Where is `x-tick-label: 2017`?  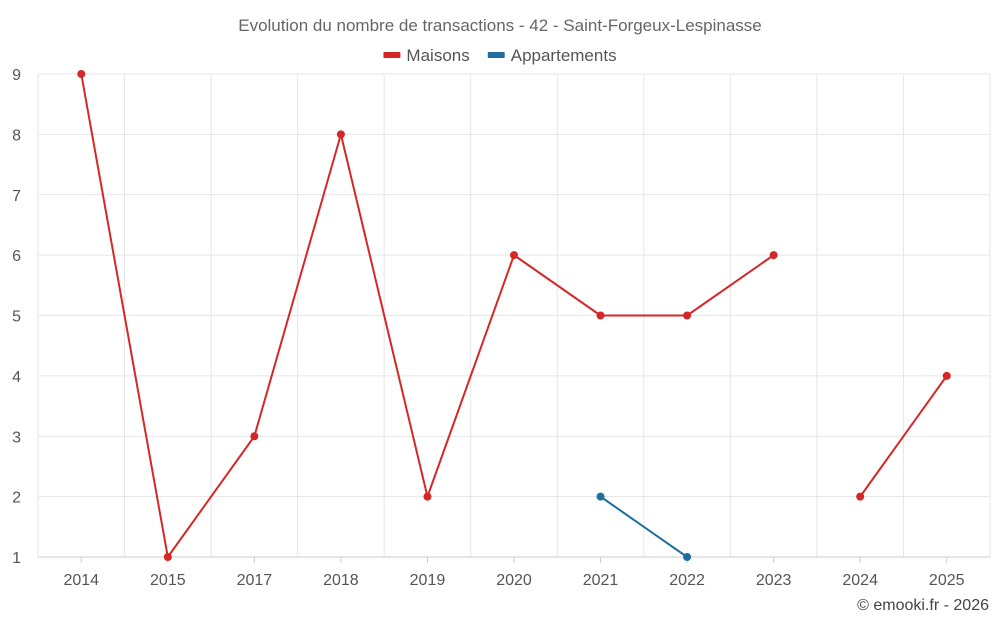 x-tick-label: 2017 is located at coordinates (255, 580).